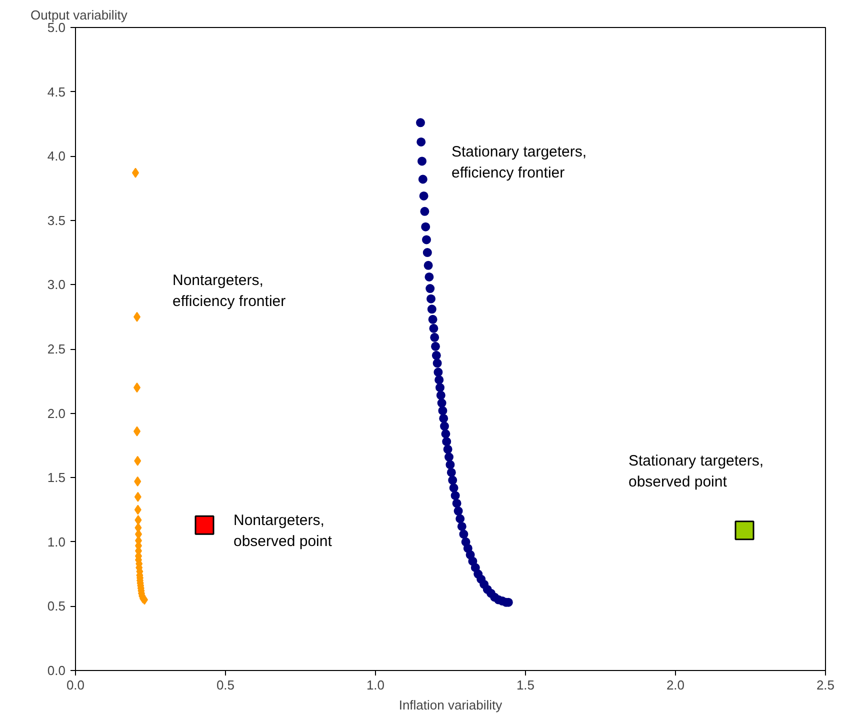  I want to click on y-tick-label: 2.0, so click(56, 413).